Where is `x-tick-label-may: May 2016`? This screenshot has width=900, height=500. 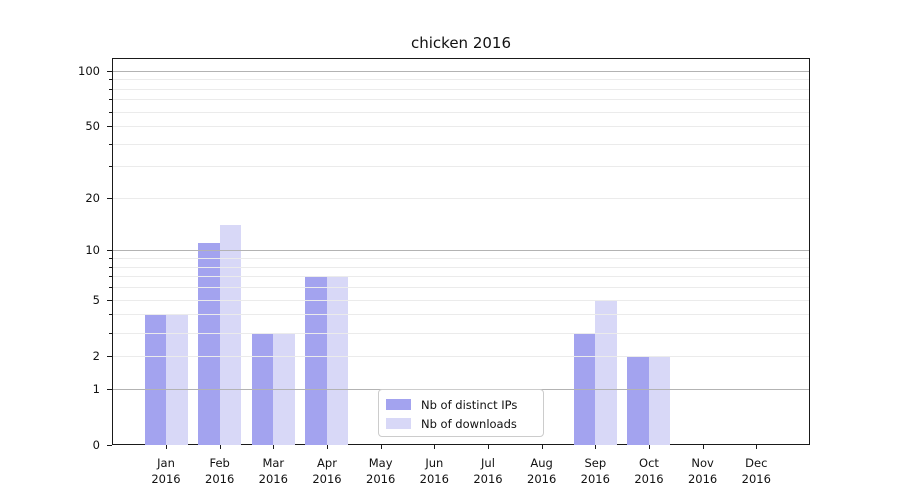
x-tick-label-may: May 2016 is located at coordinates (381, 471).